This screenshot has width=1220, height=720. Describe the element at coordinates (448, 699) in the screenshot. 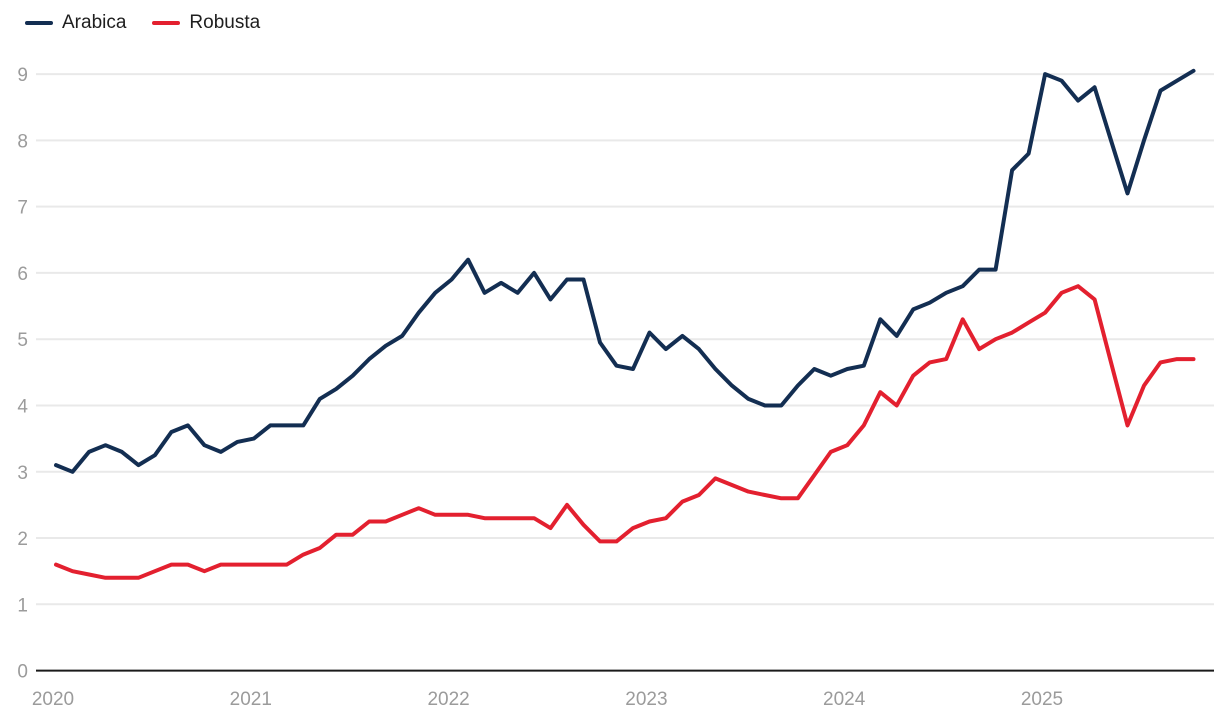

I see `x-tick-label-2022: 2022` at that location.